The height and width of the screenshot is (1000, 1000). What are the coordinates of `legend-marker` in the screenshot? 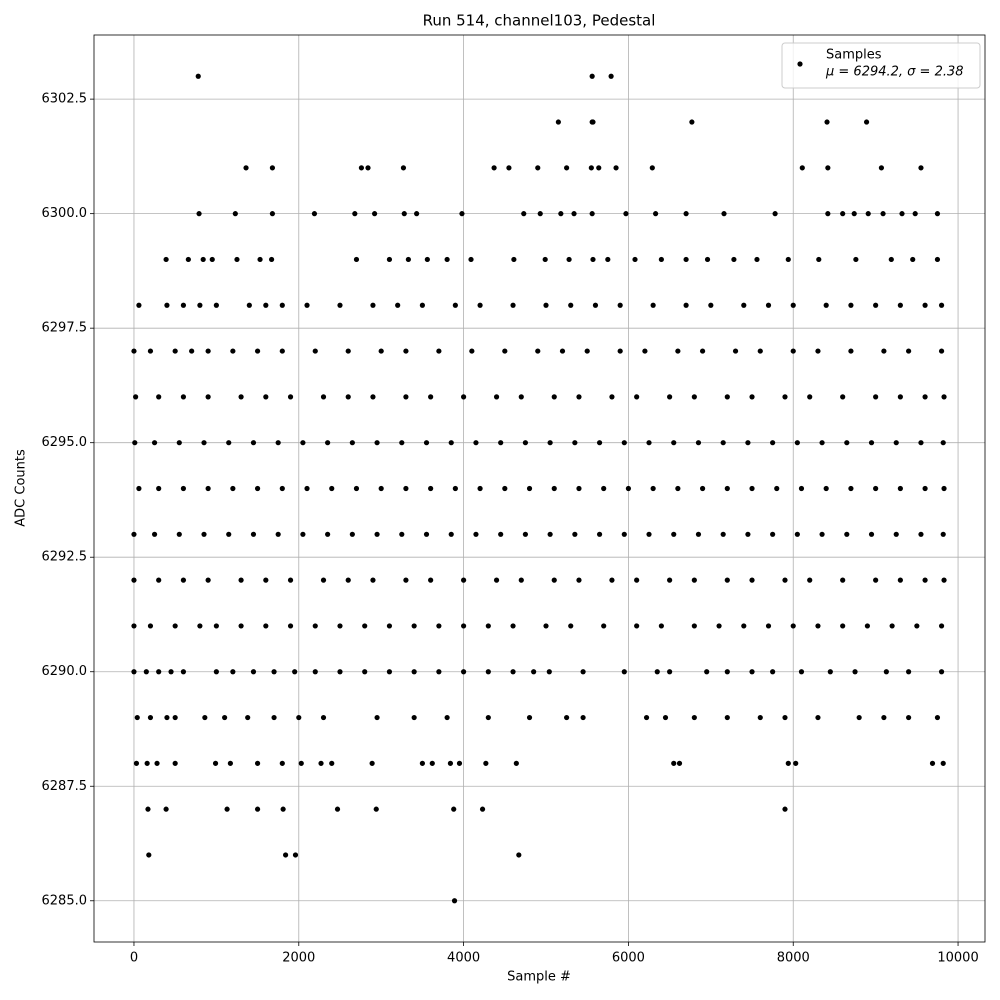 It's located at (800, 64).